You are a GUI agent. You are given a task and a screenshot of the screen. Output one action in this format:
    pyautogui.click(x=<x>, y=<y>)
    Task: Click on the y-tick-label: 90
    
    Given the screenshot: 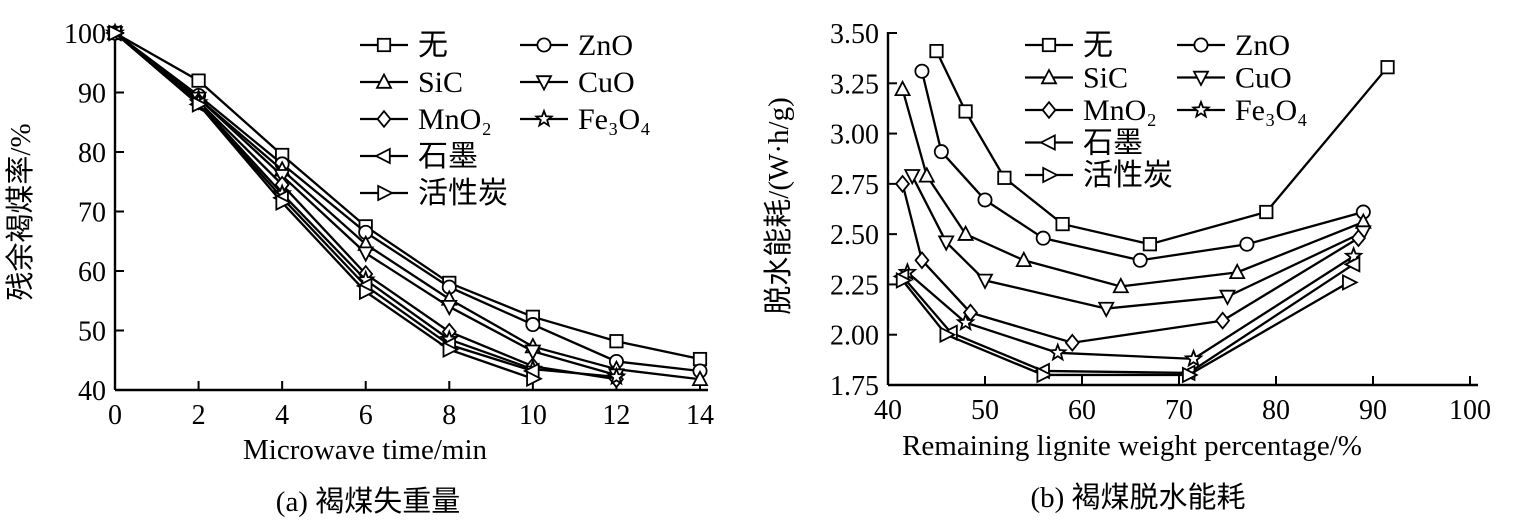 What is the action you would take?
    pyautogui.click(x=92, y=94)
    